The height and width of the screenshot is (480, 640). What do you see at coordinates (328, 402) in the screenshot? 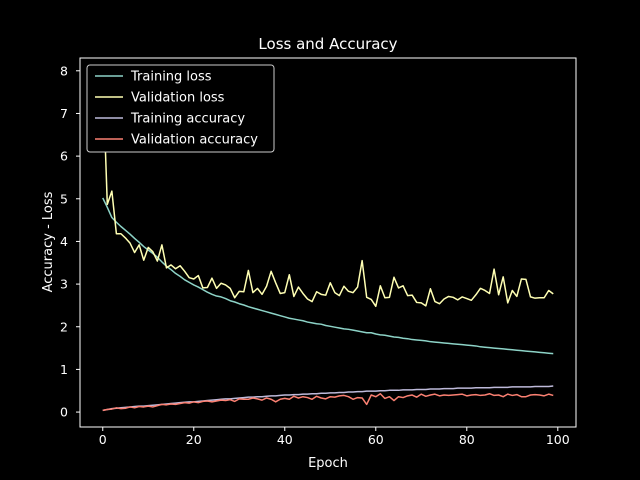
I see `series-line-validation-accuracy` at bounding box center [328, 402].